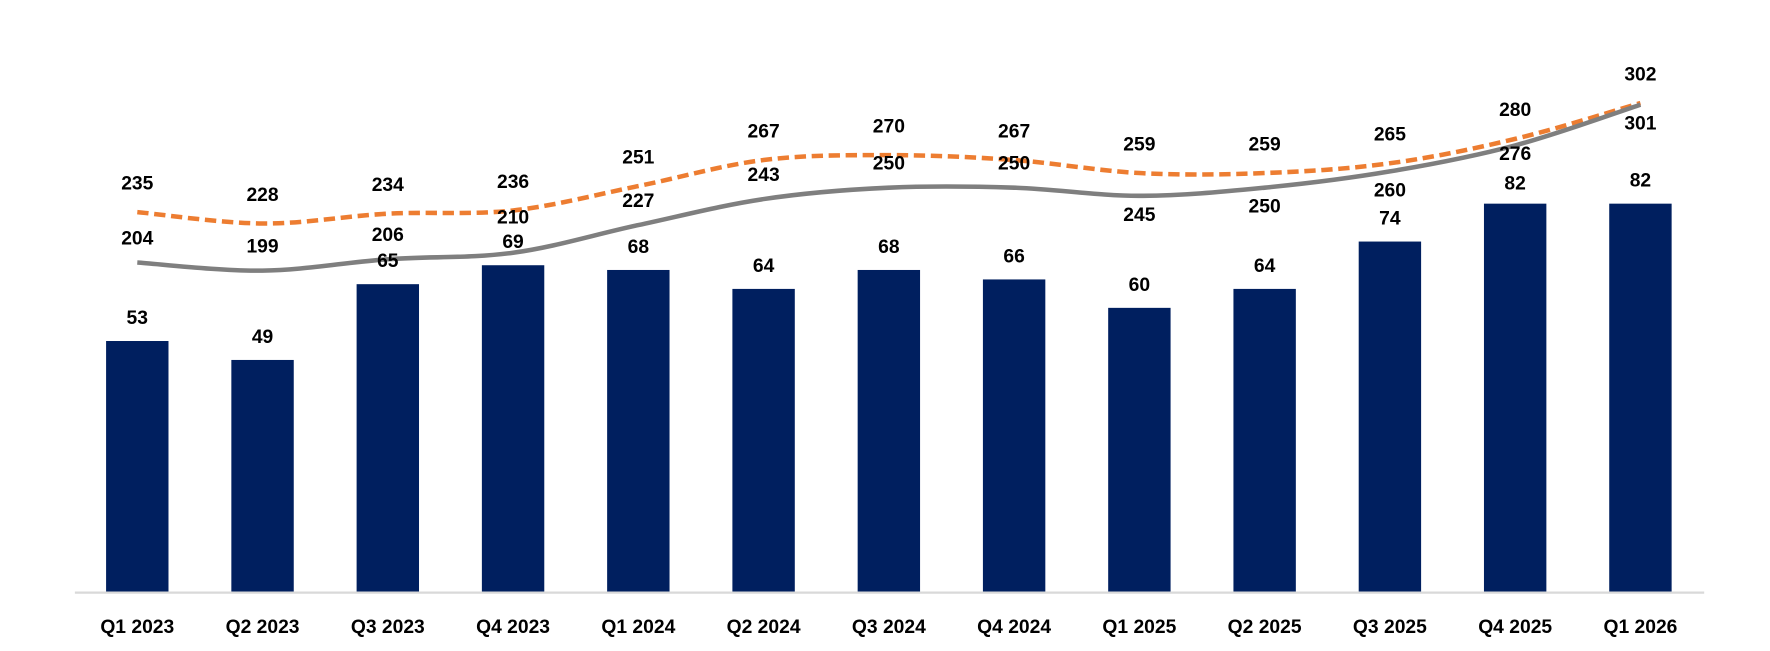 This screenshot has height=651, width=1770. Describe the element at coordinates (388, 627) in the screenshot. I see `x-tick-label: Q3 2023` at that location.